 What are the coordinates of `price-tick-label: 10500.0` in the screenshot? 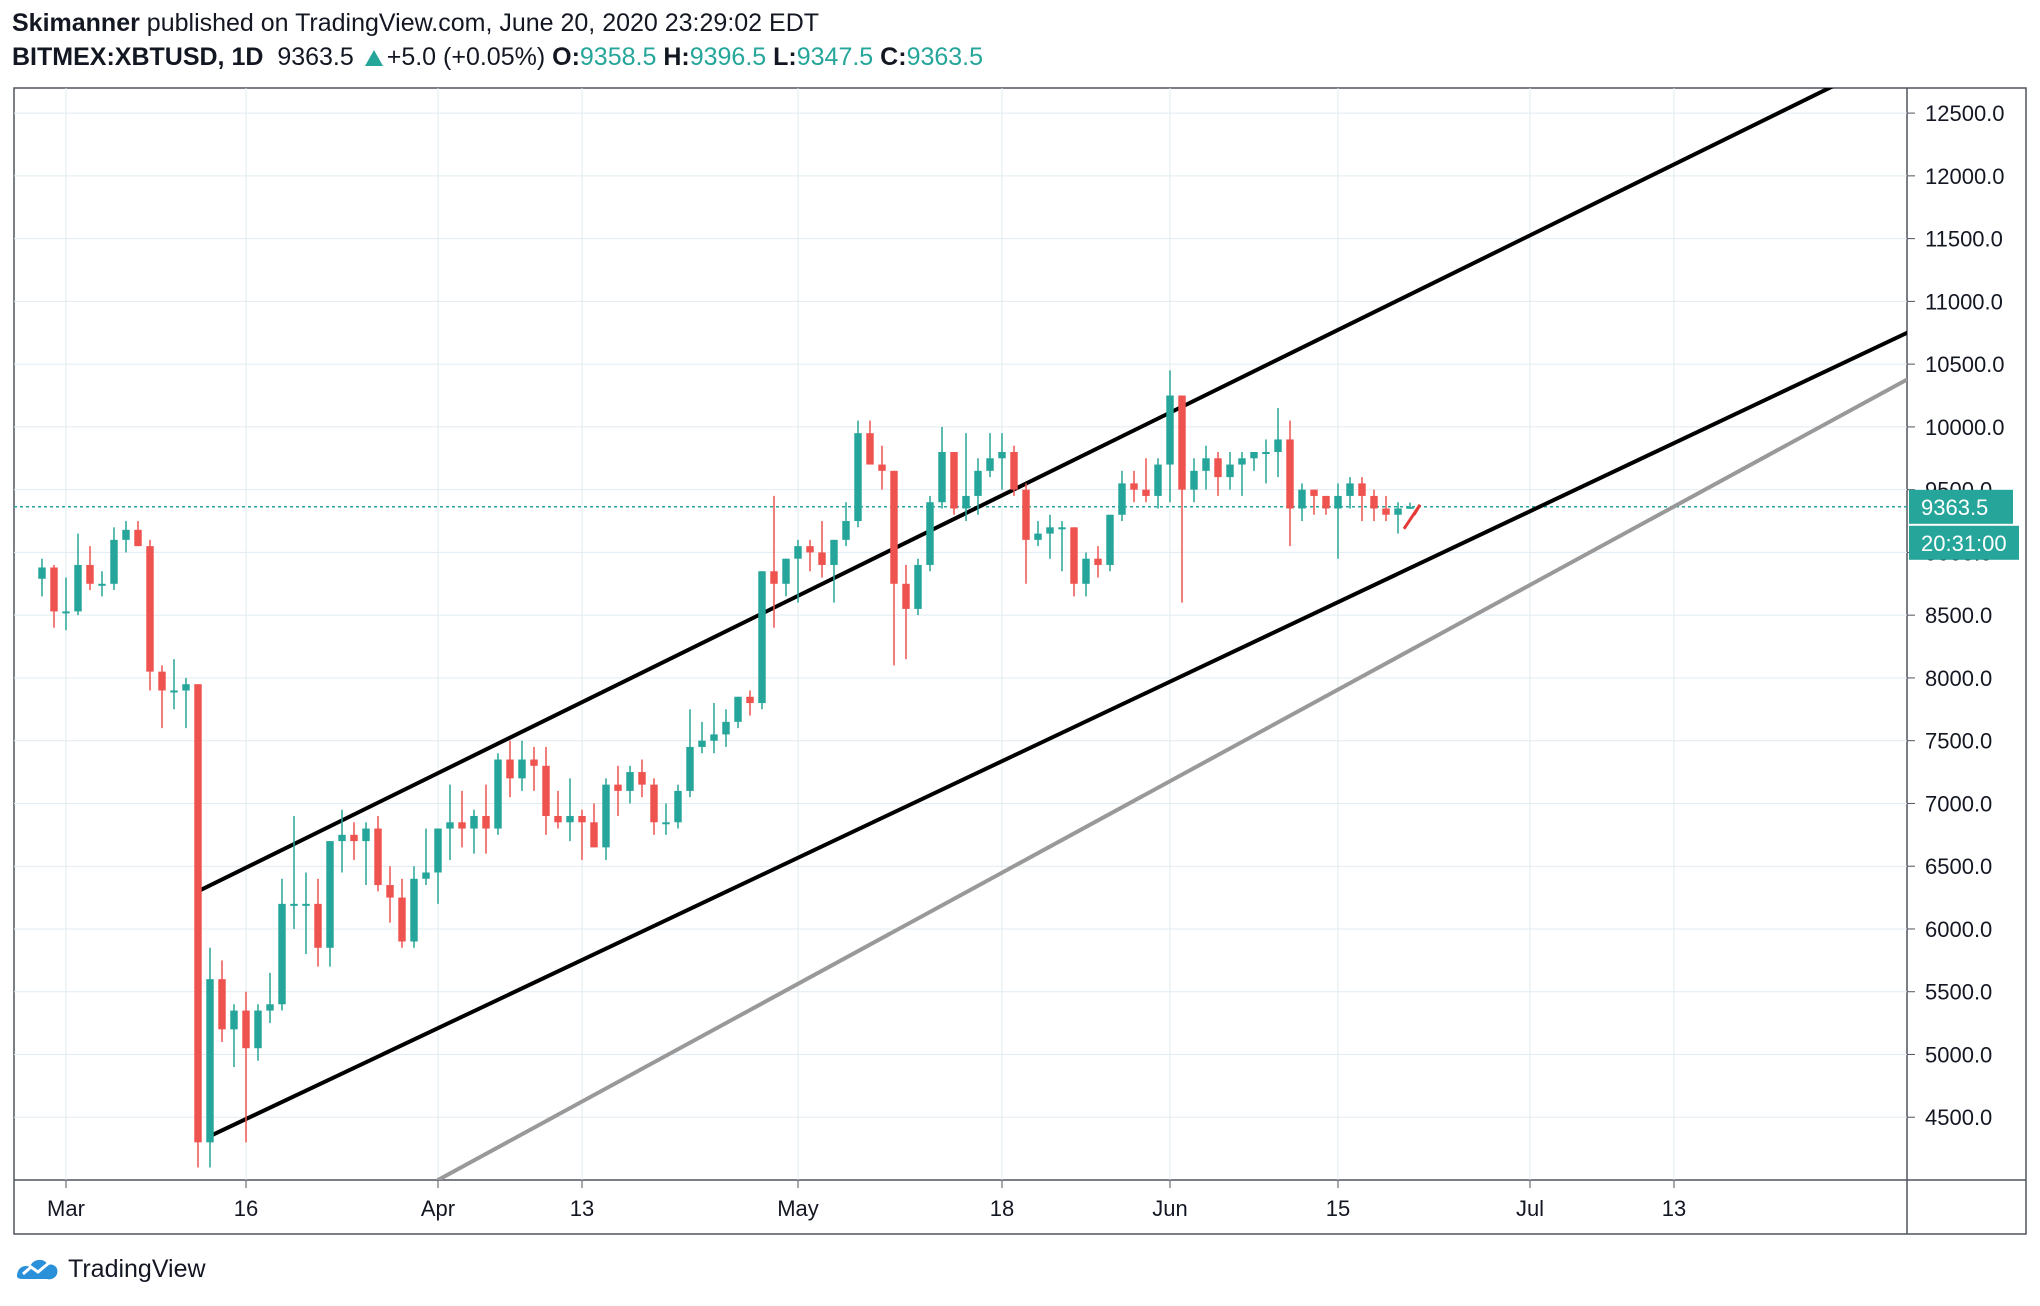 It's located at (1965, 364).